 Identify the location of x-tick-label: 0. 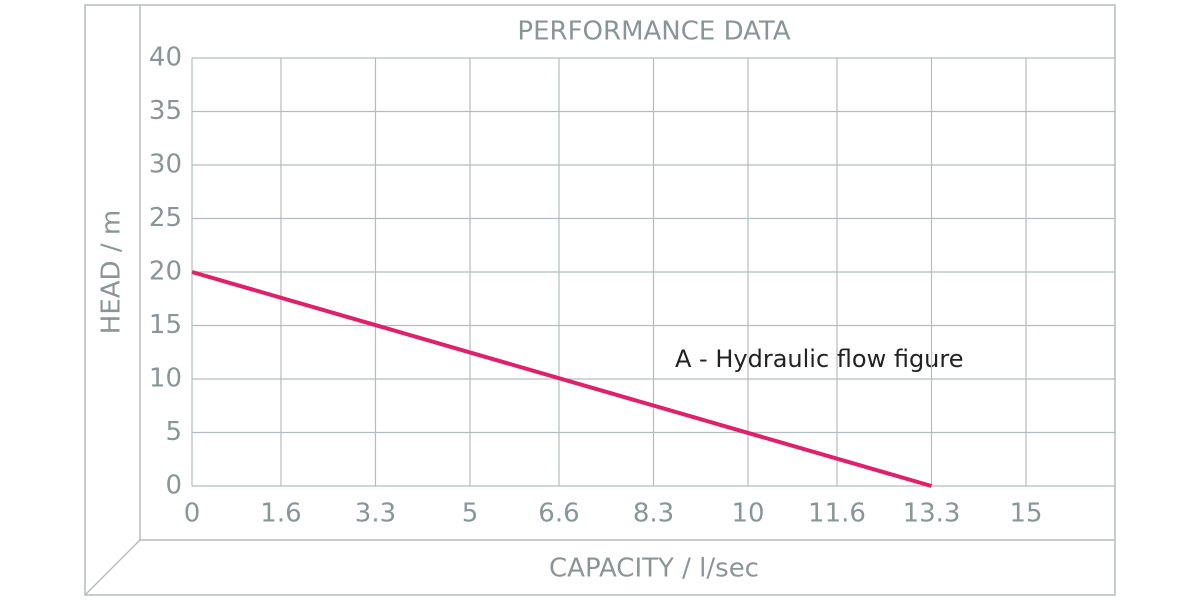
(192, 514).